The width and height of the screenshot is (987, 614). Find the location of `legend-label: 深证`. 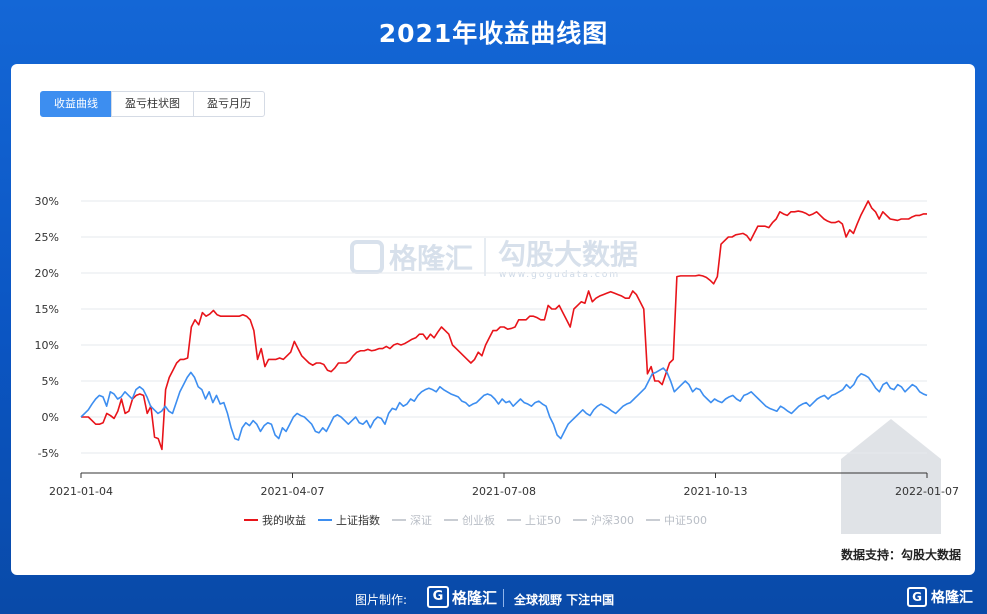

legend-label: 深证 is located at coordinates (421, 520).